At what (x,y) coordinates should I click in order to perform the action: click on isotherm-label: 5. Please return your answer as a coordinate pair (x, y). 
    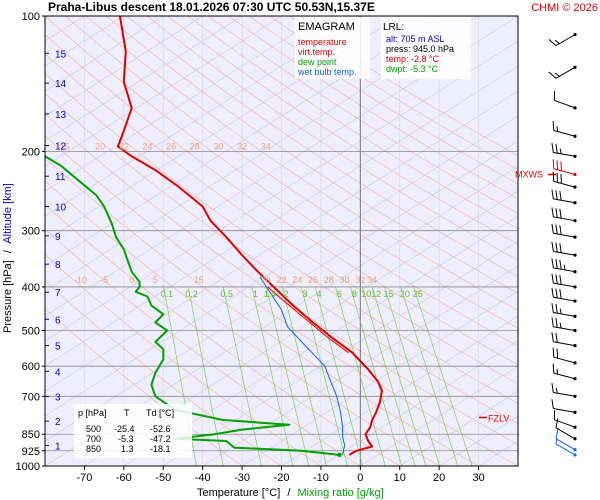
    Looking at the image, I should click on (155, 280).